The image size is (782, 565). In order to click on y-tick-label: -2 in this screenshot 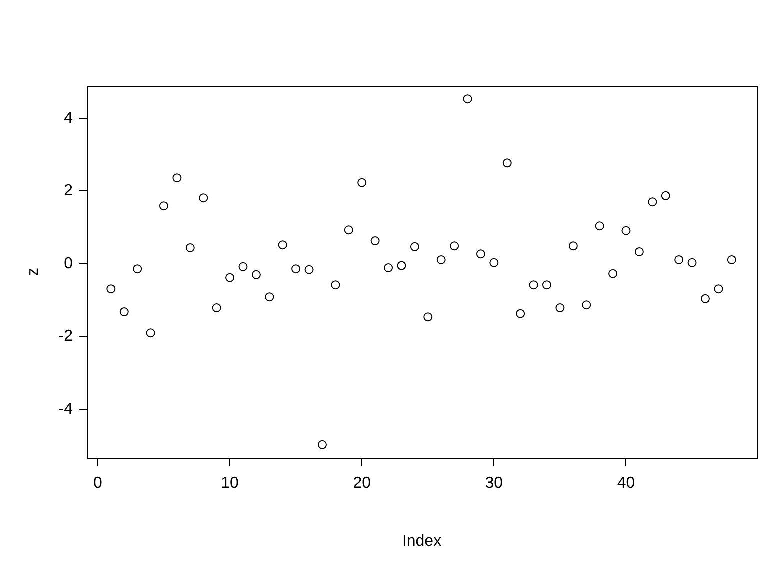, I will do `click(66, 337)`.